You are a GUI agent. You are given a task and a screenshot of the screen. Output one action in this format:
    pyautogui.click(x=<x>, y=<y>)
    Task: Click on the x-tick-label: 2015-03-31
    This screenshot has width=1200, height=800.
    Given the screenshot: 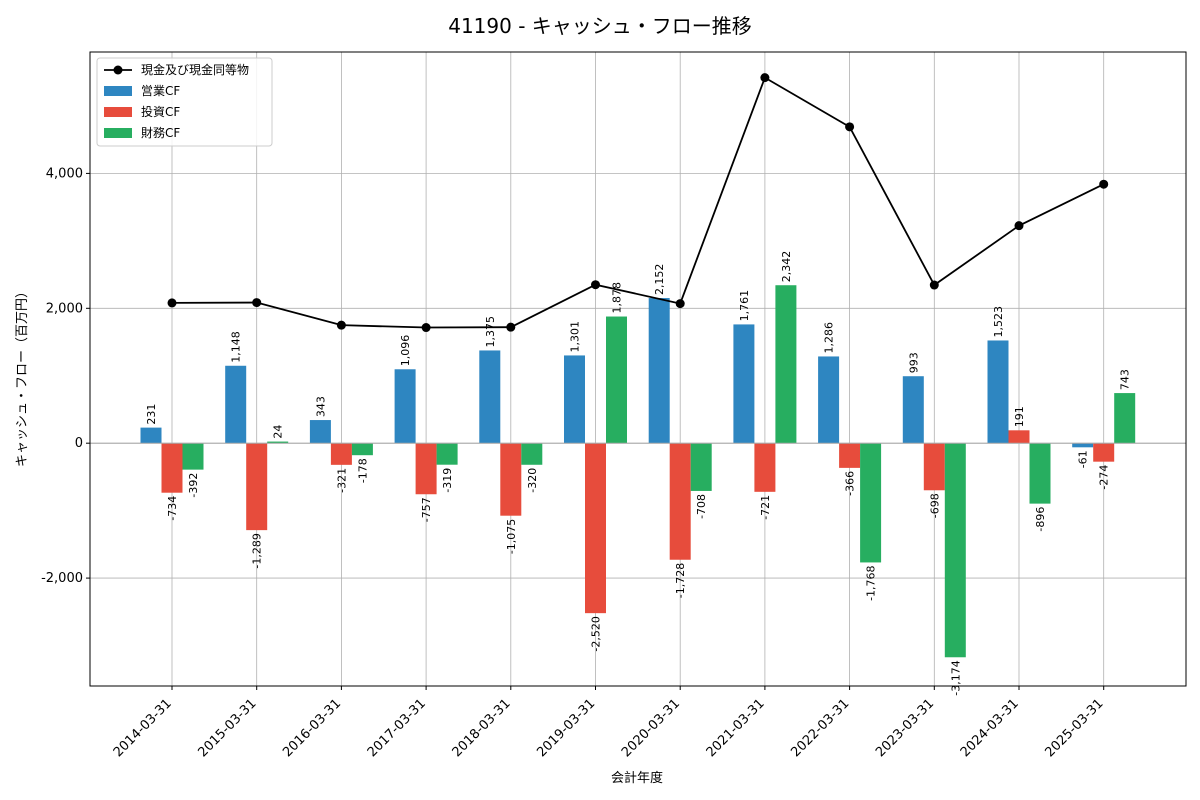 What is the action you would take?
    pyautogui.click(x=227, y=728)
    